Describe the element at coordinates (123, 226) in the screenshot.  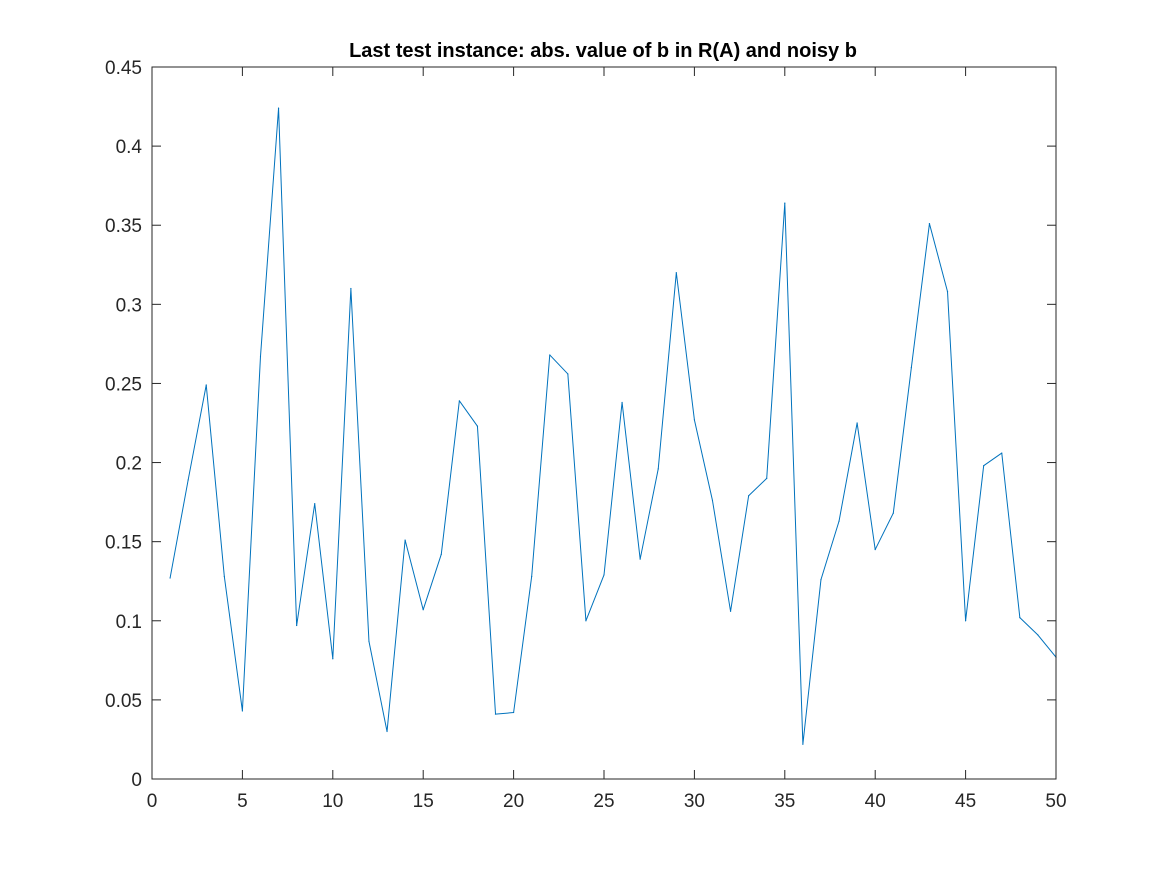
I see `y-tick-label: 0.35` at that location.